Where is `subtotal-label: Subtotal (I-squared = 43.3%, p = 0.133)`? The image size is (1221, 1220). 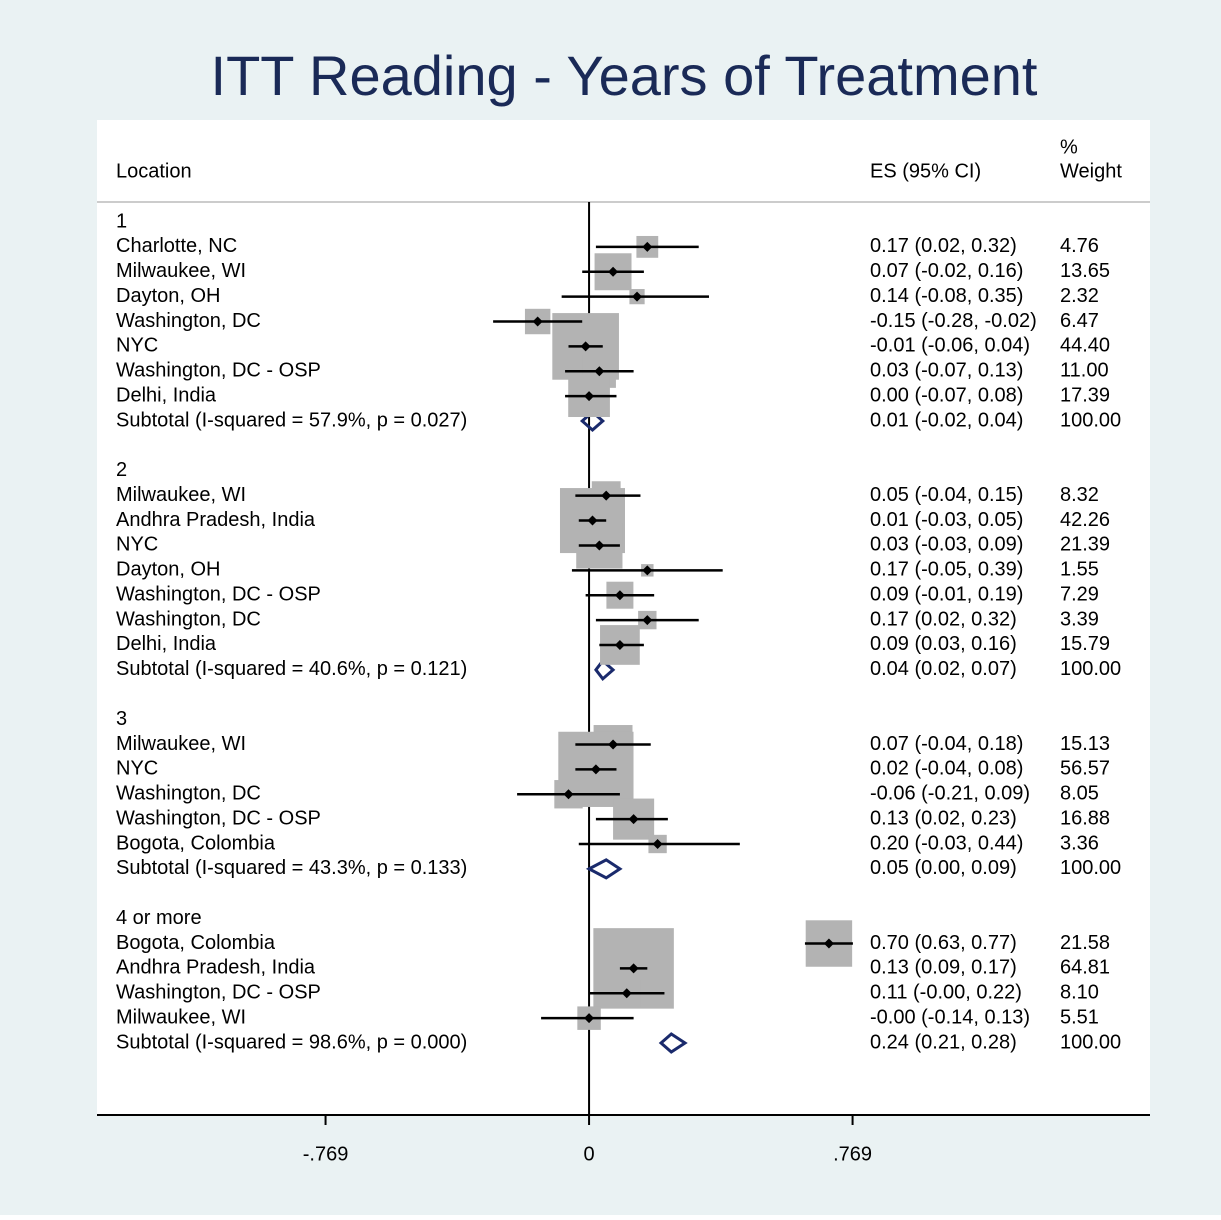 subtotal-label: Subtotal (I-squared = 43.3%, p = 0.133) is located at coordinates (291, 868).